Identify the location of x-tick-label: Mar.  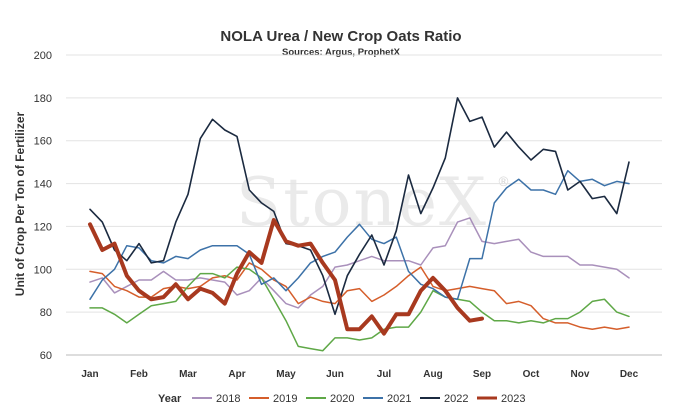
(188, 374).